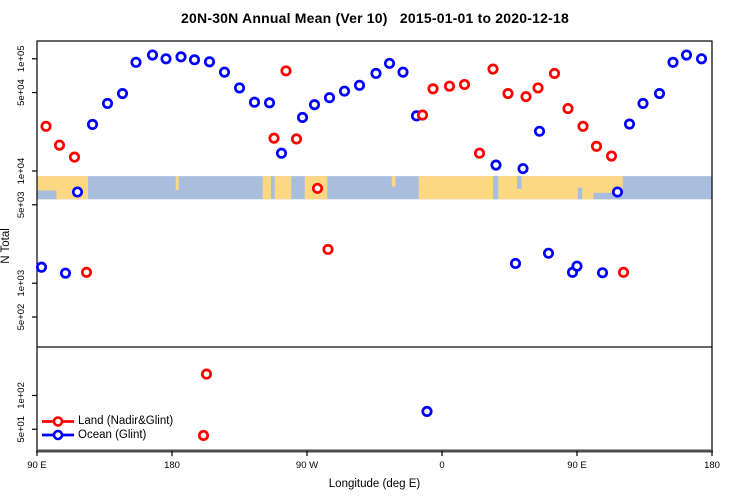 This screenshot has width=750, height=500. I want to click on y-tick-label: 5e+04, so click(21, 92).